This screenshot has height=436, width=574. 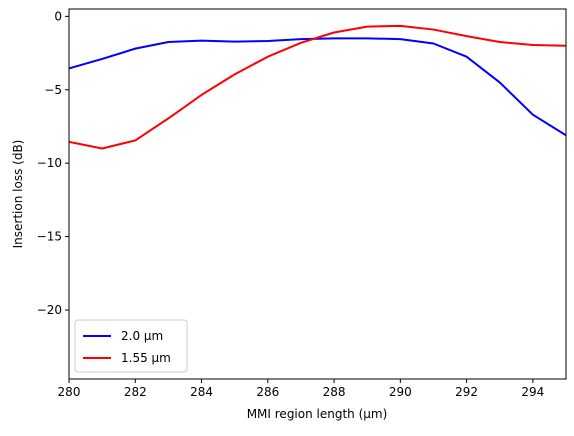 What do you see at coordinates (532, 392) in the screenshot?
I see `x-tick-label: 294` at bounding box center [532, 392].